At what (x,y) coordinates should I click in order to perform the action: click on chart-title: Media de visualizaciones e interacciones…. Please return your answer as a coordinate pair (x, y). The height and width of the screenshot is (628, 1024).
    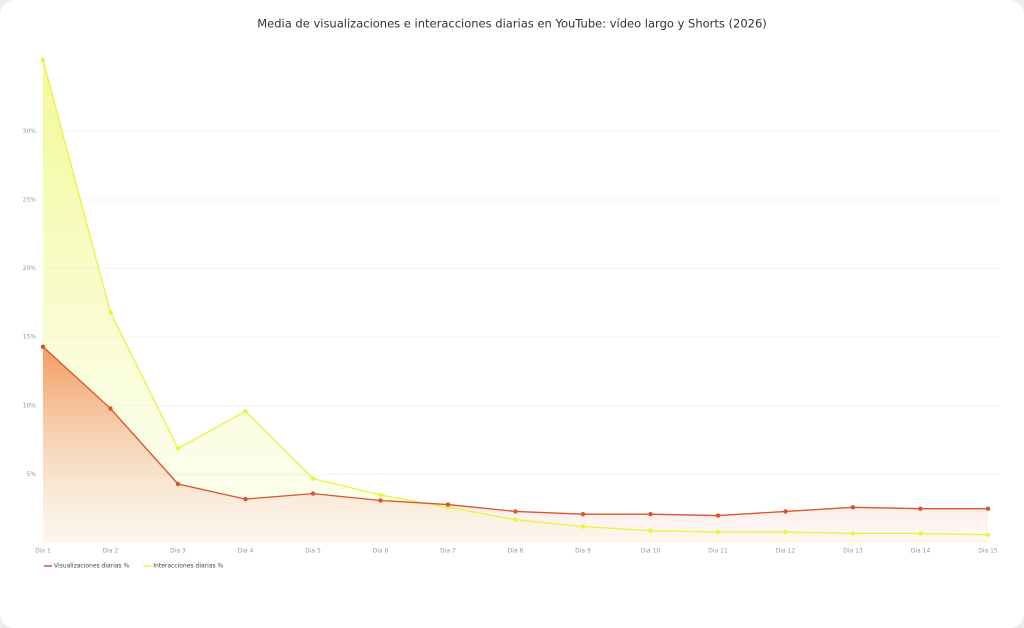
    Looking at the image, I should click on (512, 24).